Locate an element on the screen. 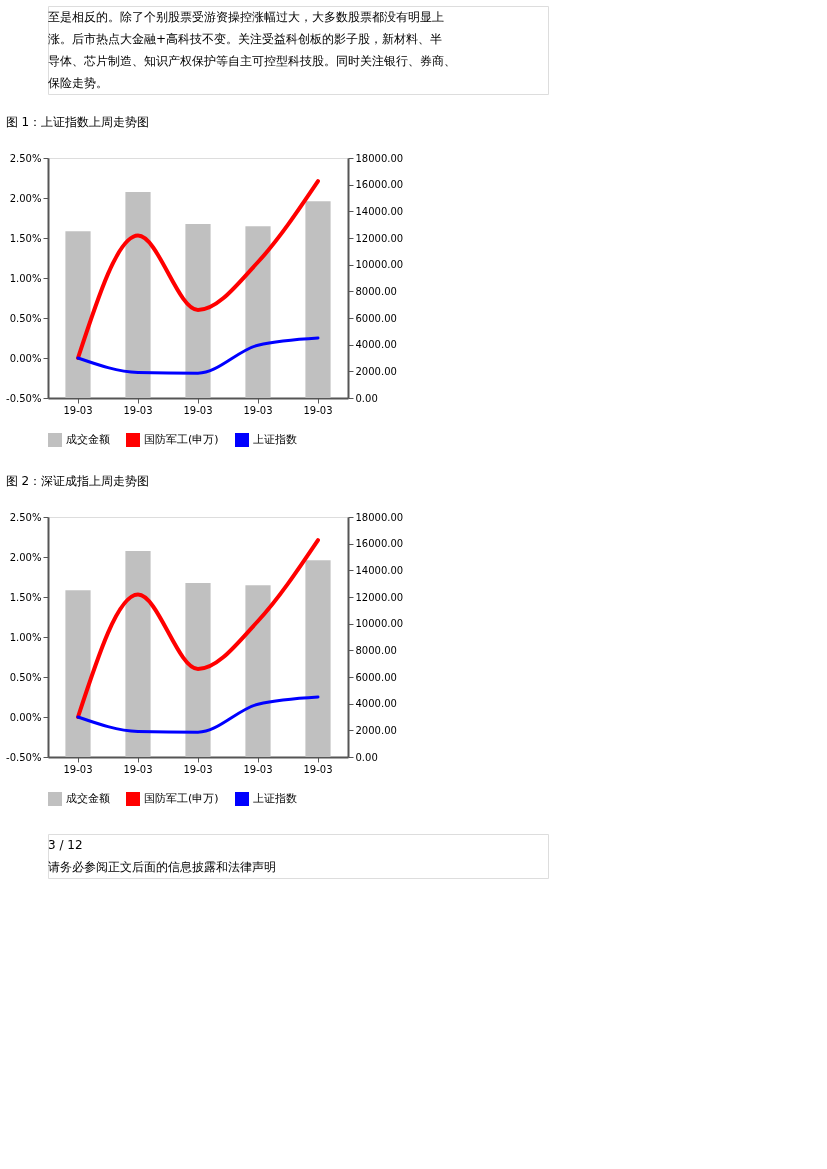 The image size is (827, 1169). text: 至是相反的。除了个别股票受游资操控涨幅过大，大多数股票都没有明显上 is located at coordinates (246, 17).